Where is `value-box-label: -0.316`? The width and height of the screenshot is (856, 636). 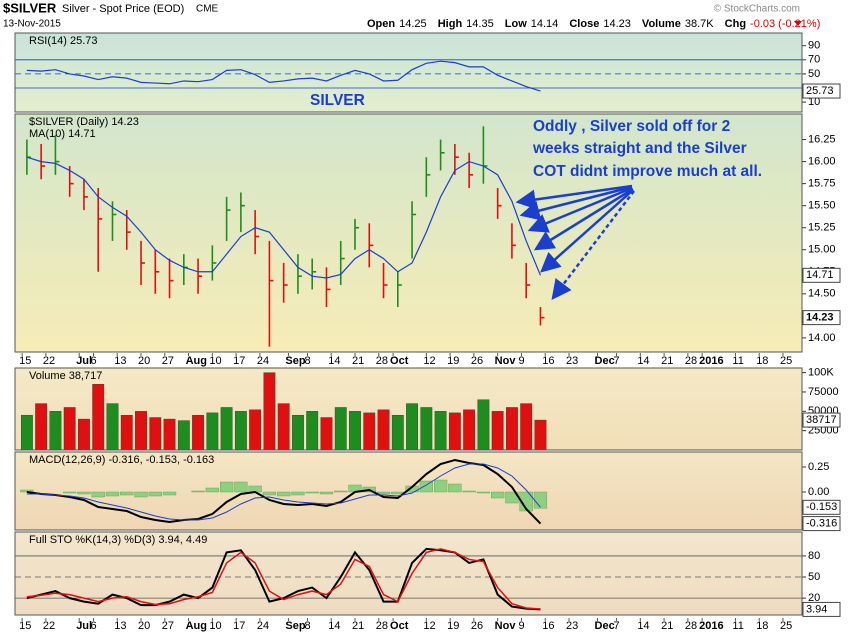
value-box-label: -0.316 is located at coordinates (821, 524).